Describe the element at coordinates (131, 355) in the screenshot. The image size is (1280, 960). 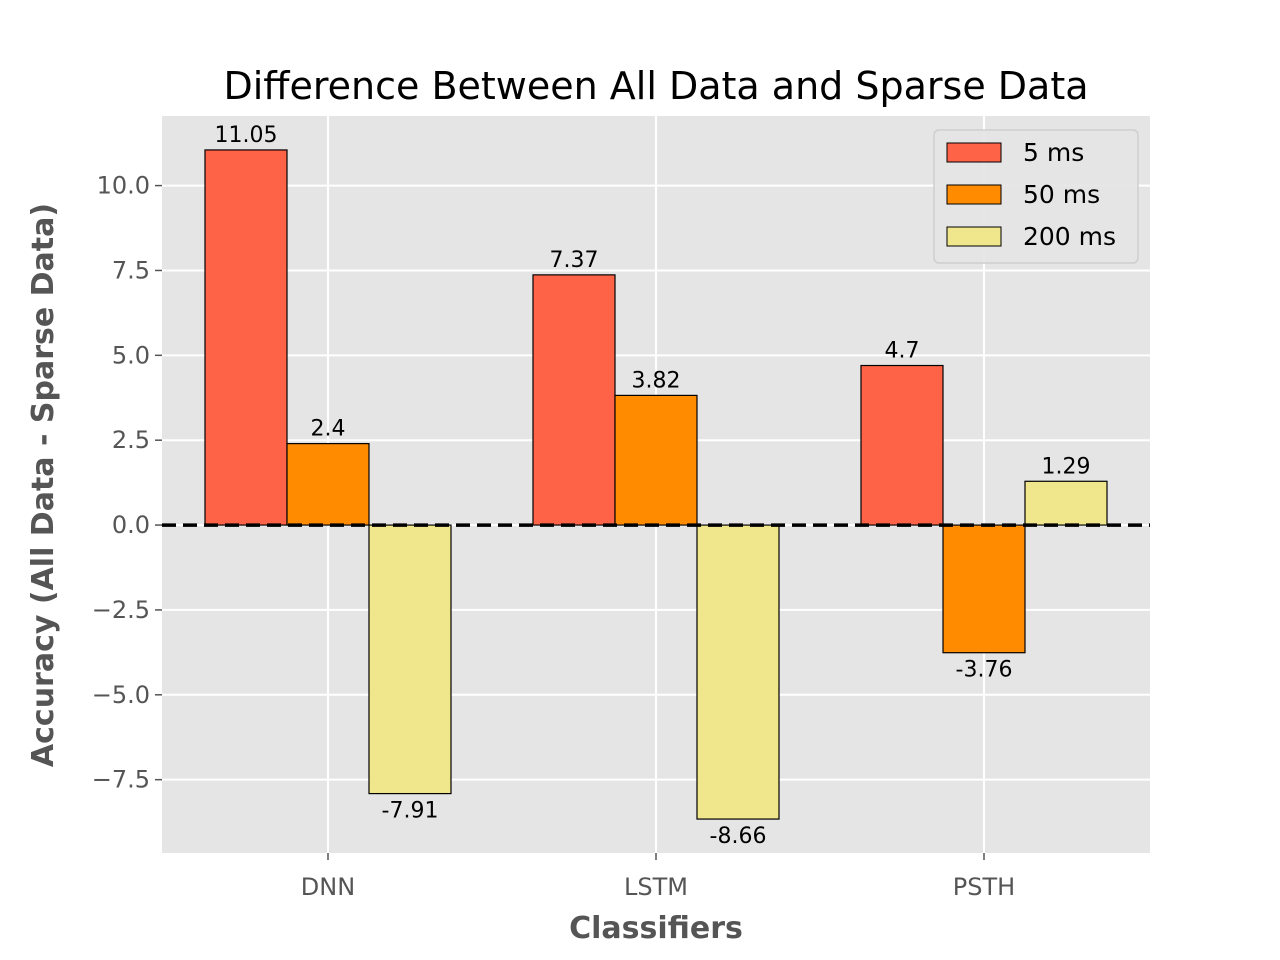
I see `y-tick-label: 5.0` at that location.